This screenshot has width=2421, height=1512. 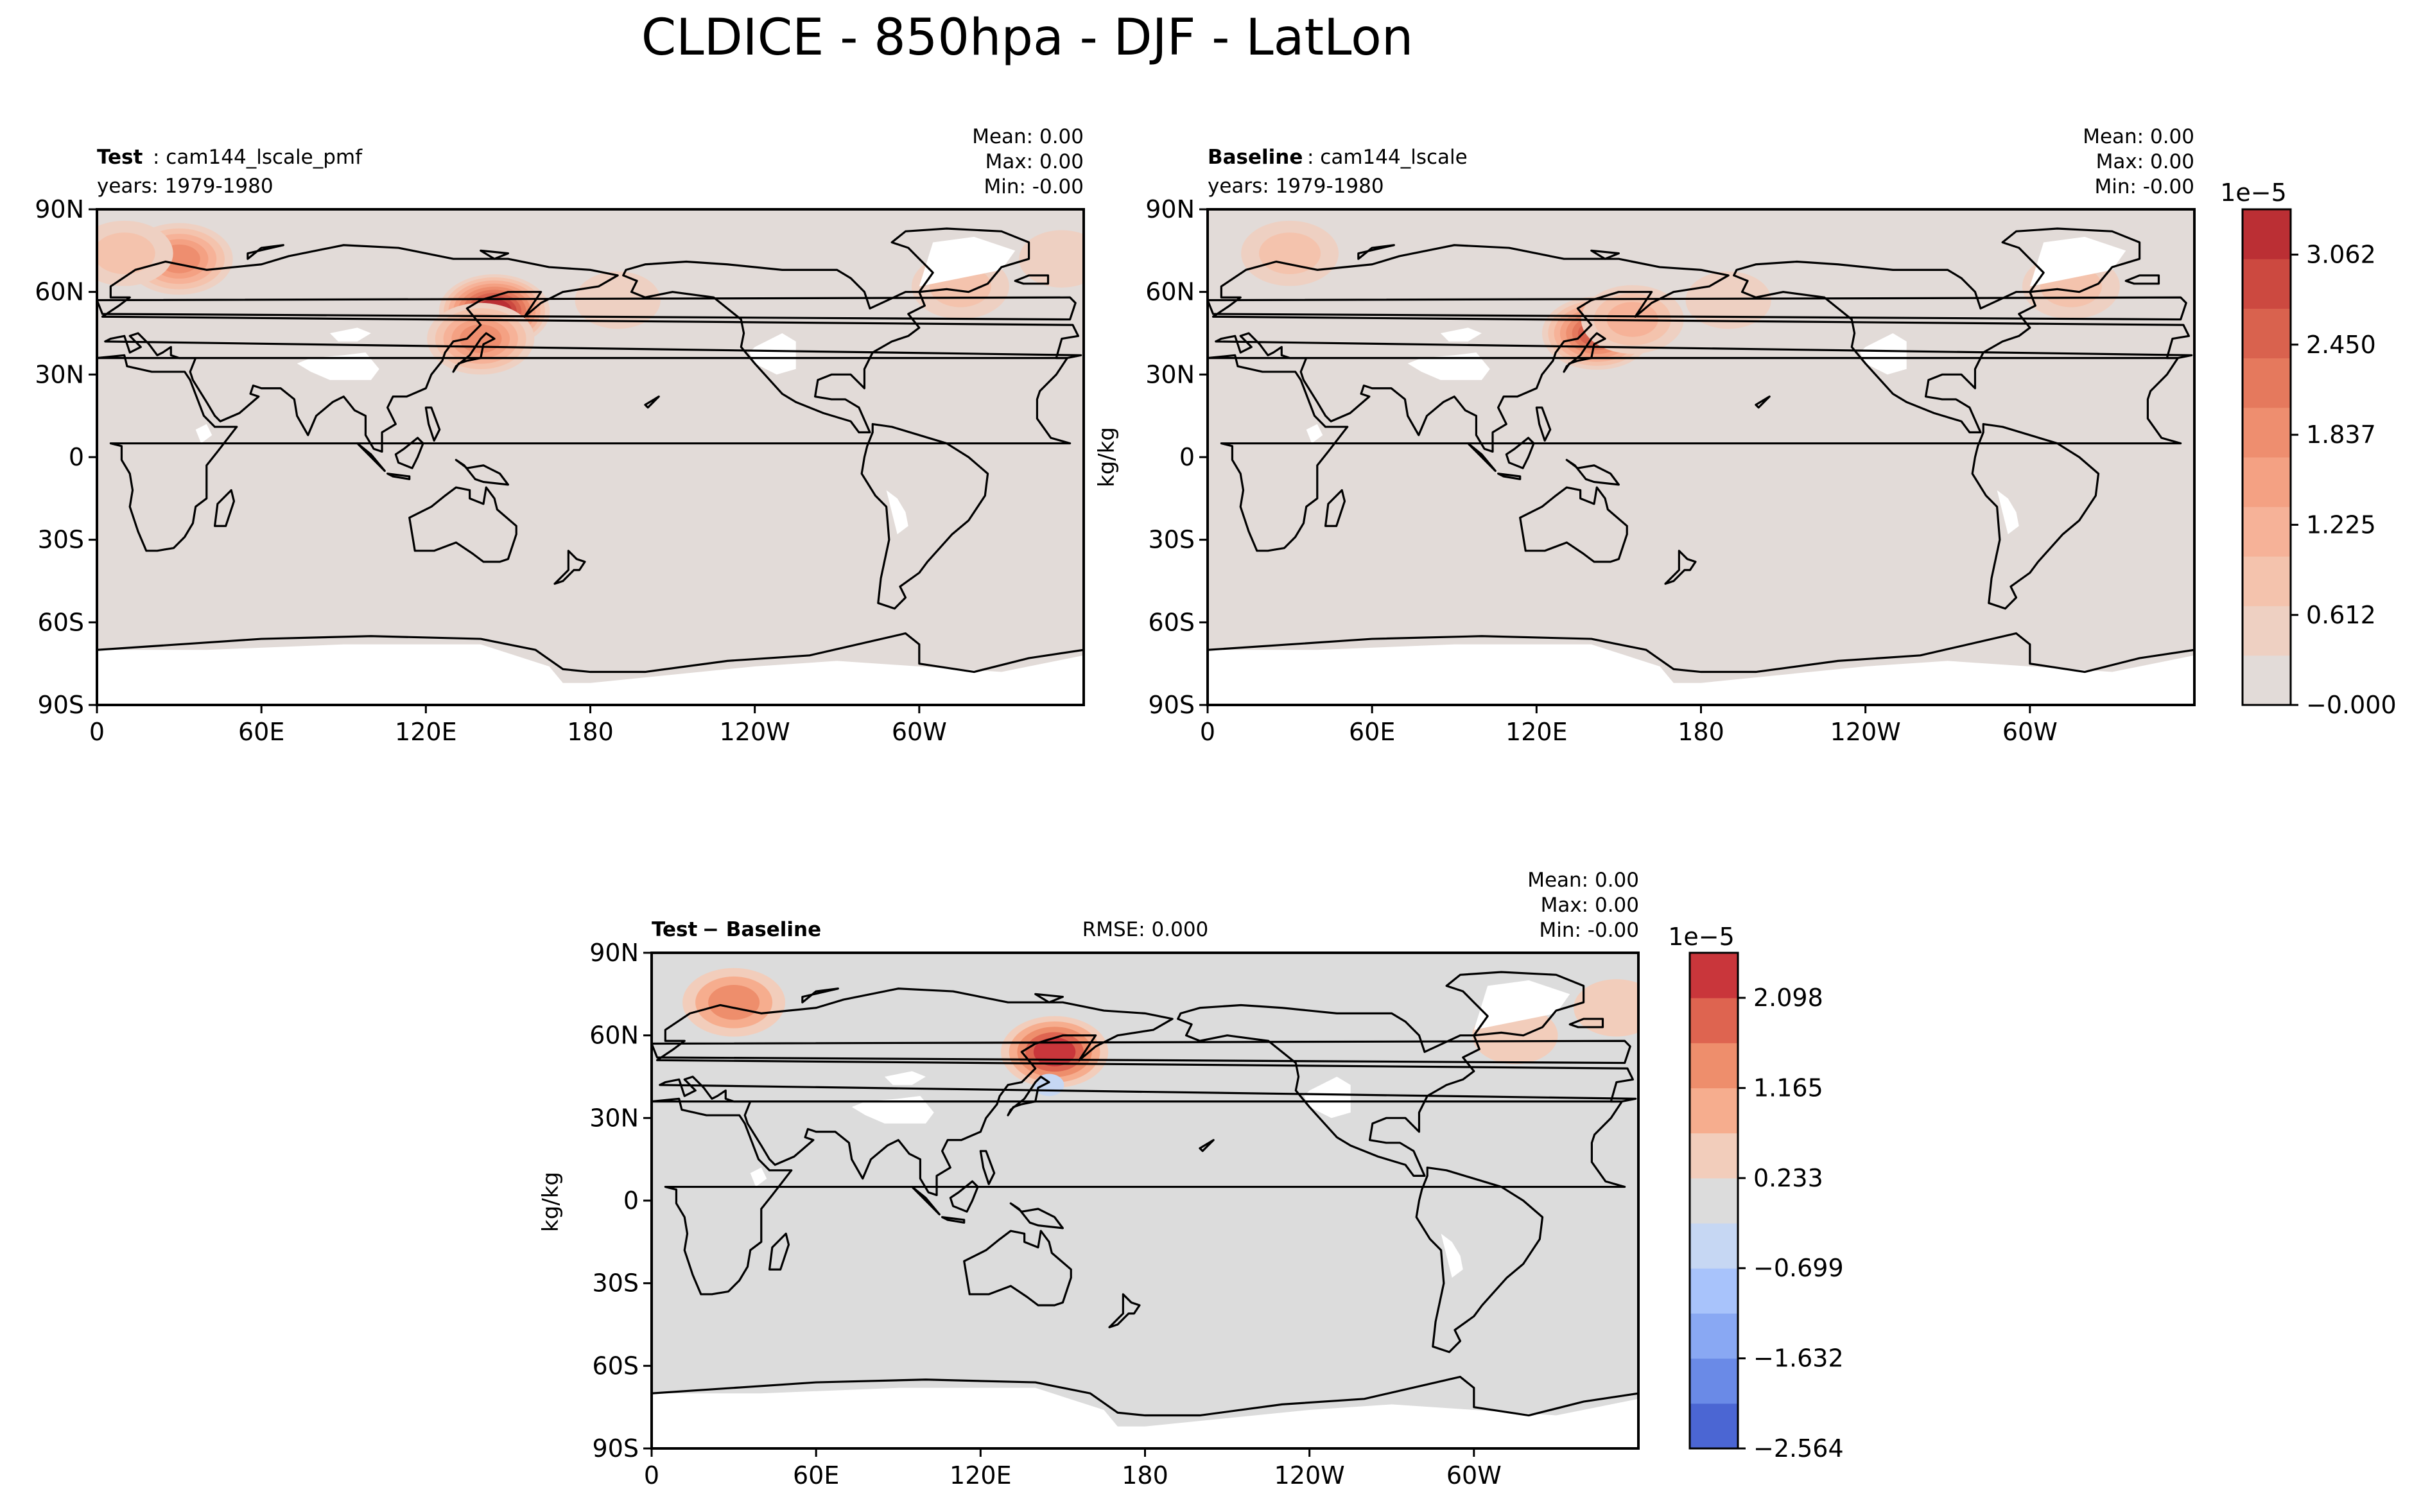 What do you see at coordinates (1798, 1268) in the screenshot?
I see `colorbar-tick-label: −0.699` at bounding box center [1798, 1268].